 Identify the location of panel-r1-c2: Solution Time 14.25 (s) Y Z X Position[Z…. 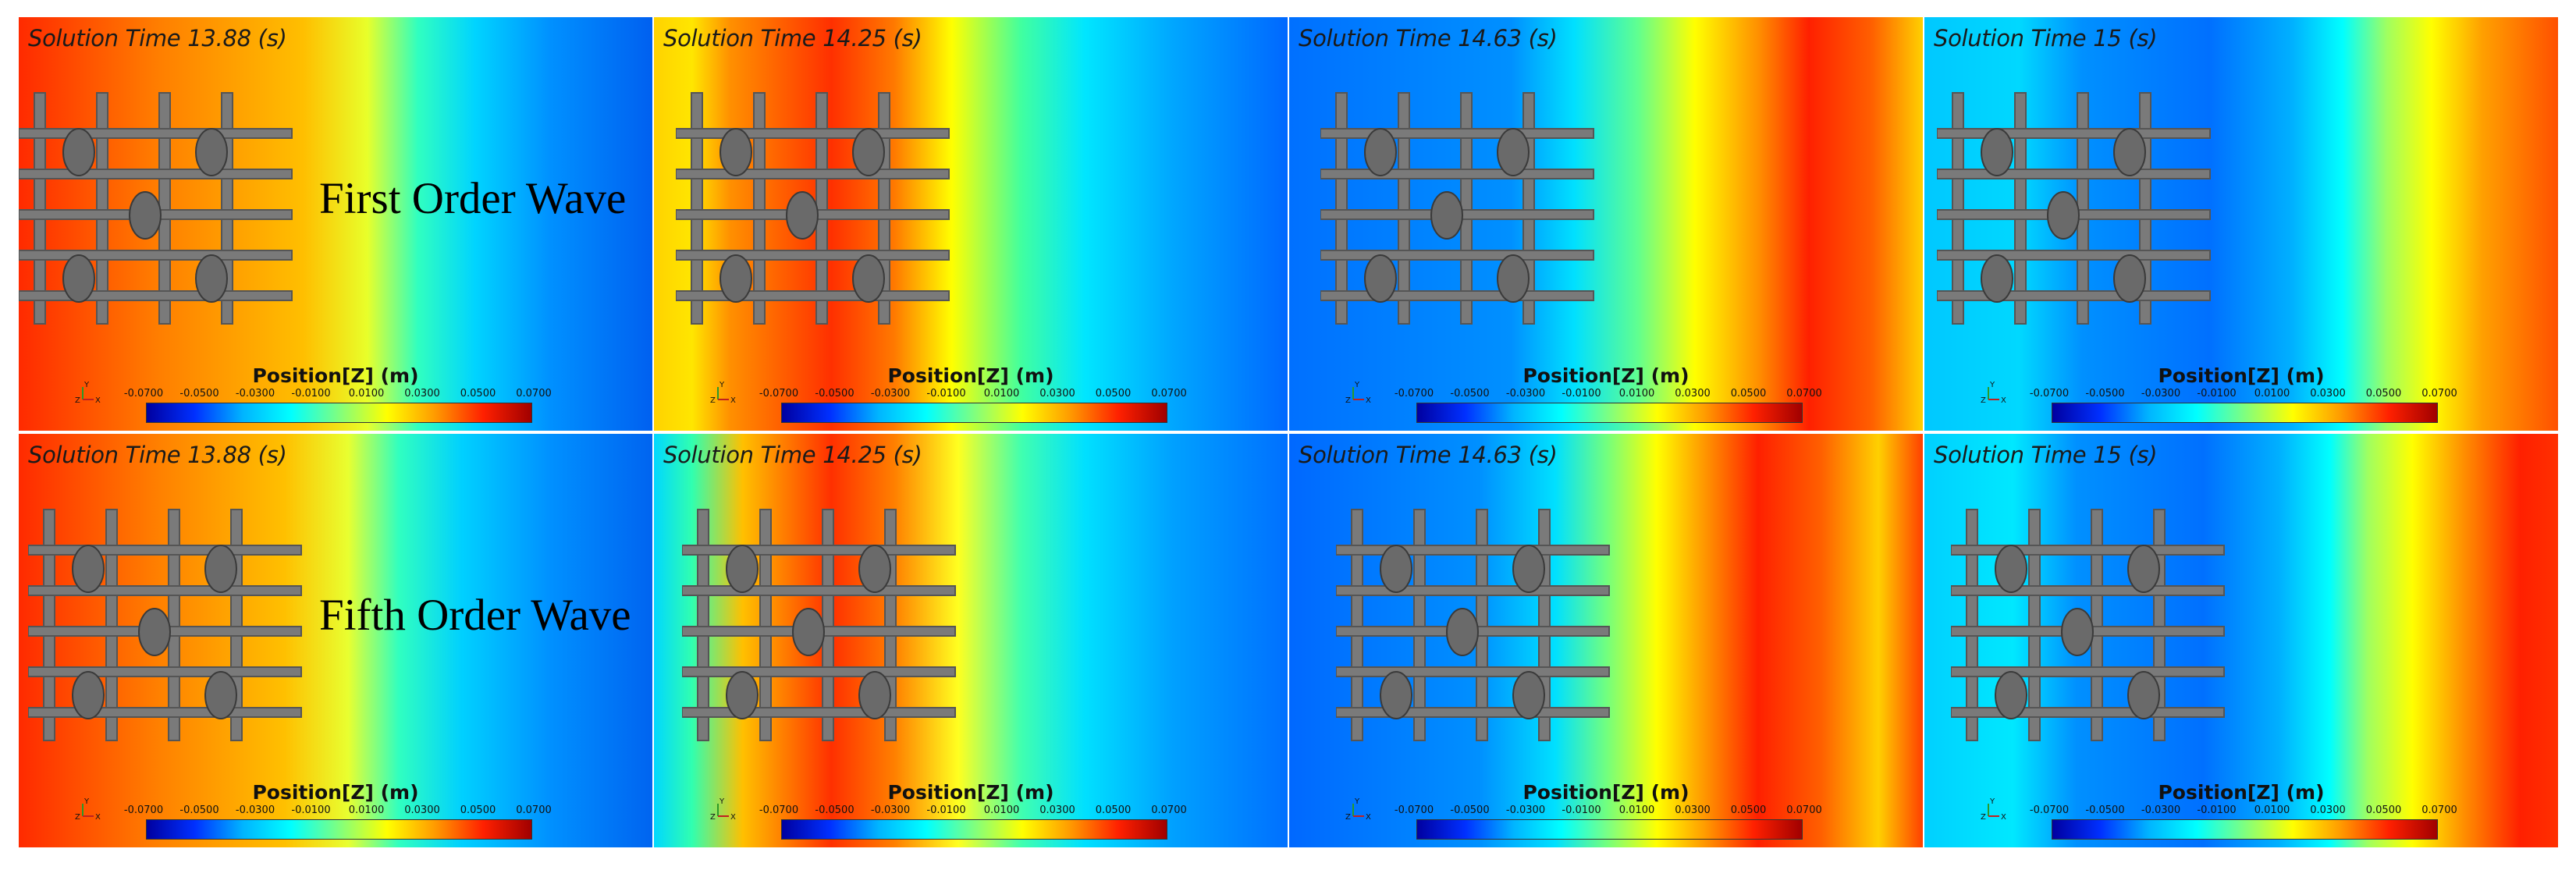
(971, 224).